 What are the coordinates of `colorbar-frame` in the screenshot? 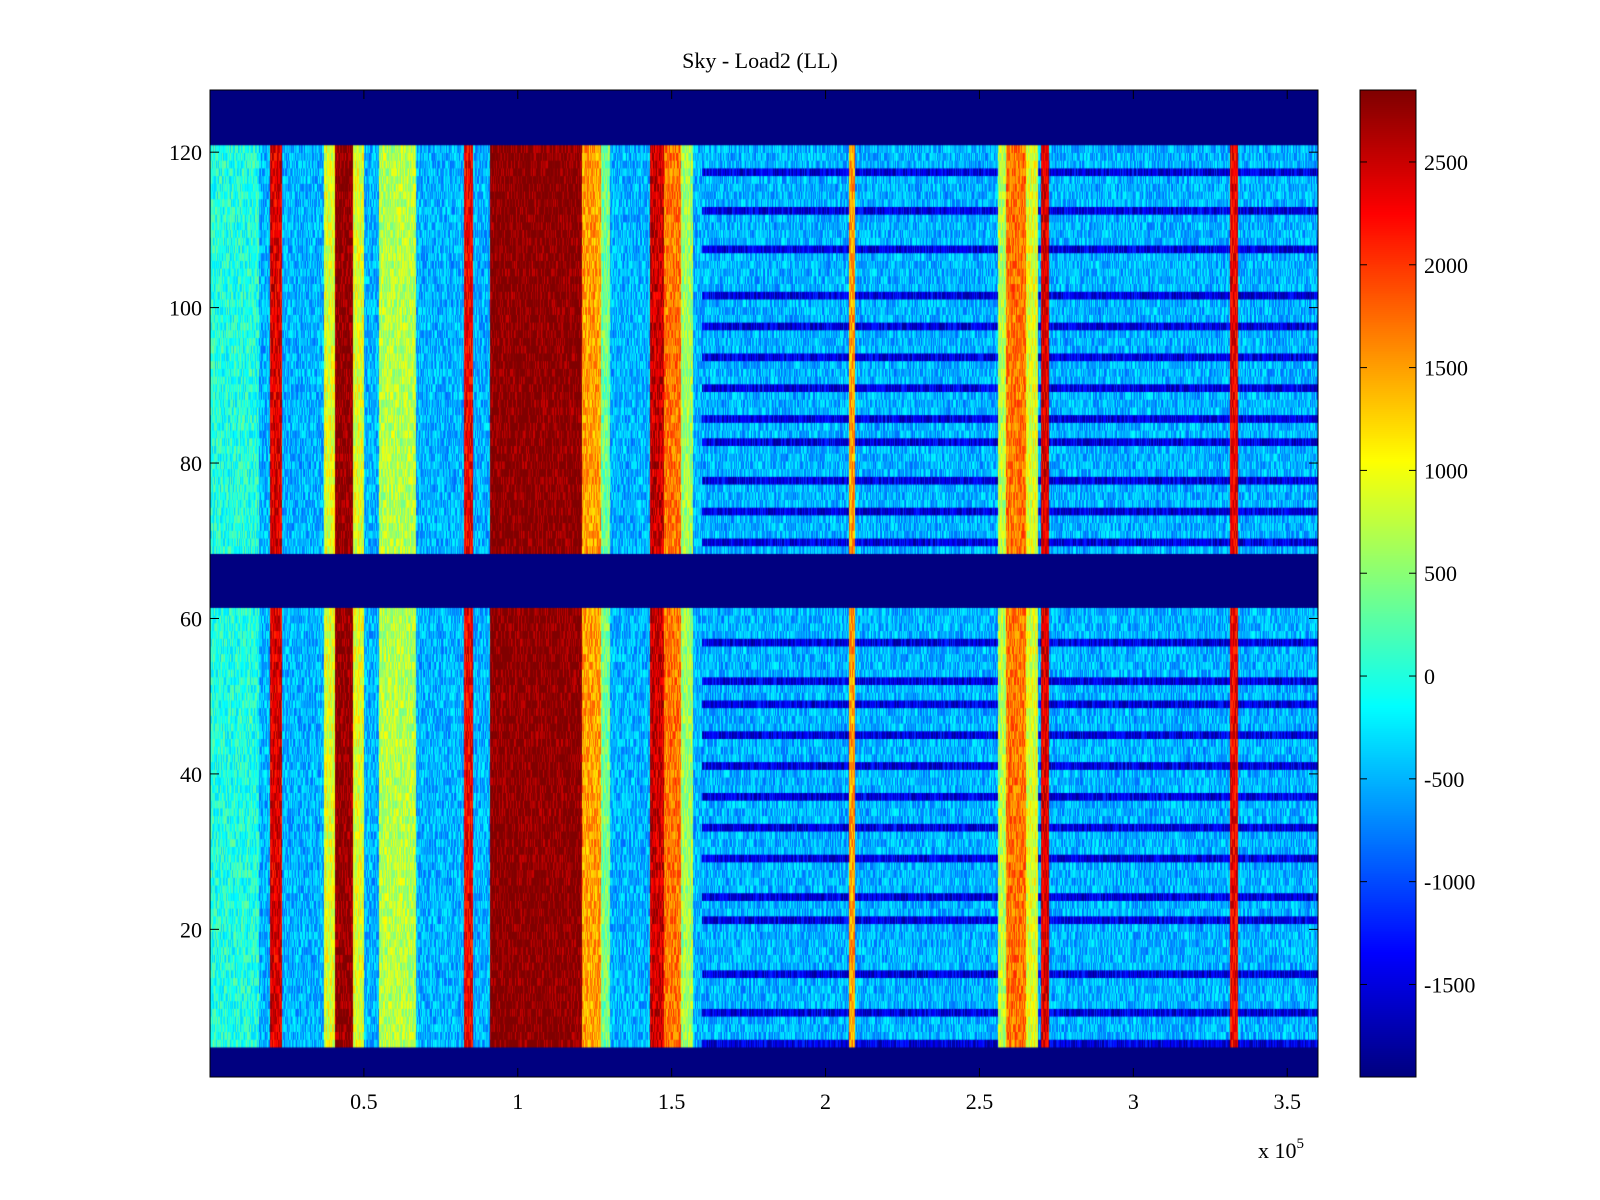 It's located at (1388, 583).